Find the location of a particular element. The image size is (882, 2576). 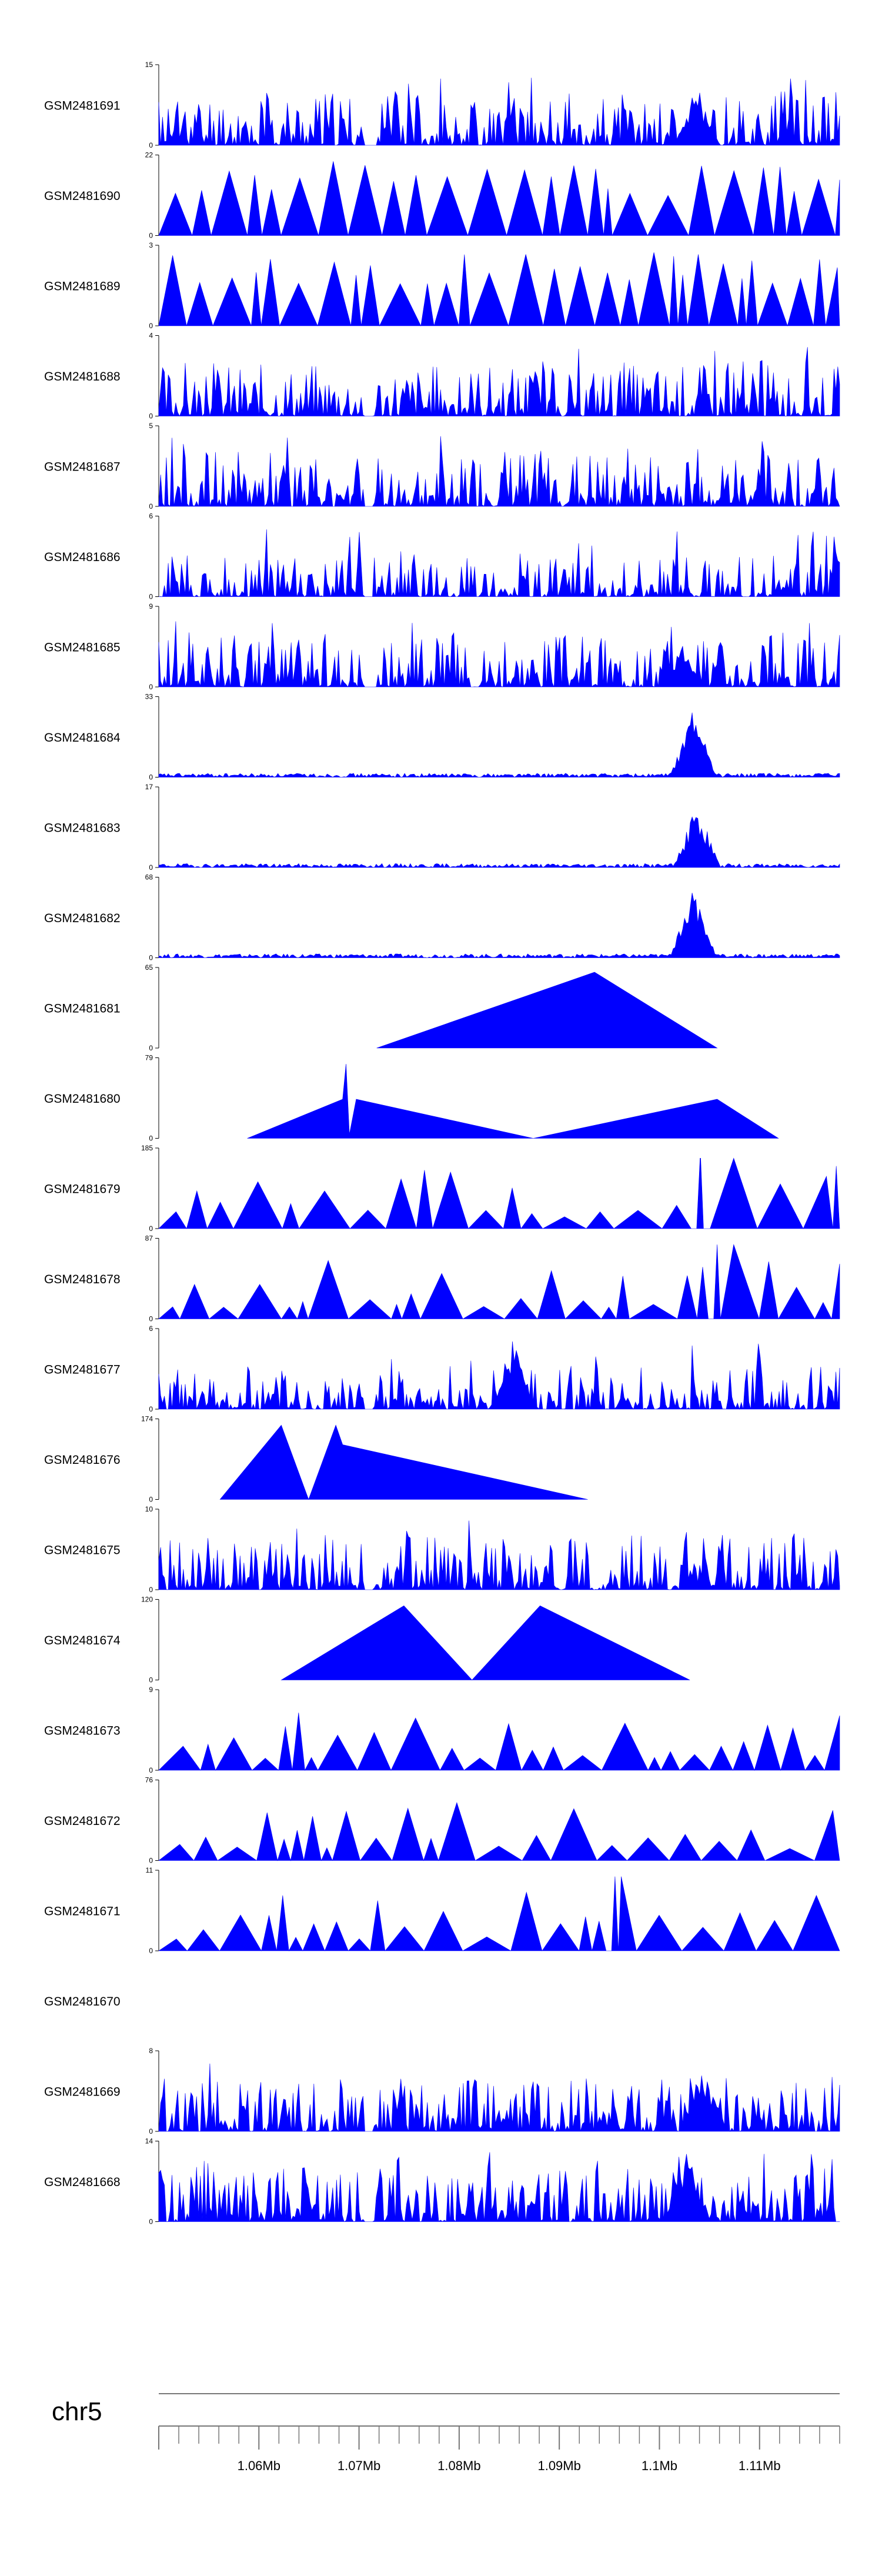

track-label: GSM2481680 is located at coordinates (82, 1099).